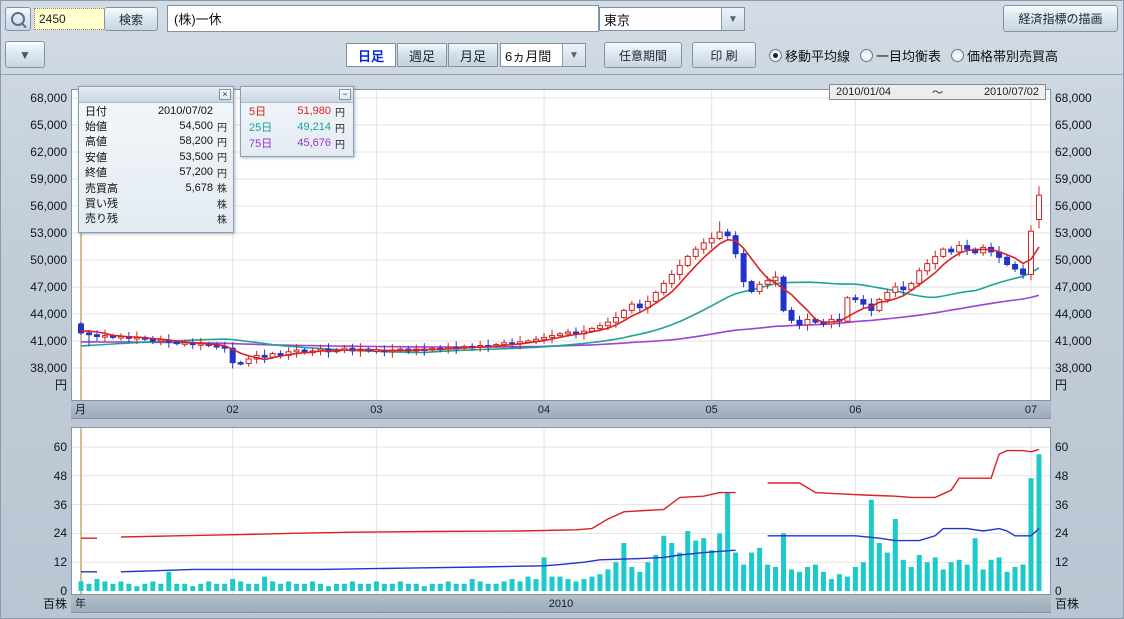 This screenshot has width=1124, height=619. What do you see at coordinates (855, 410) in the screenshot?
I see `month-tick-label: 06` at bounding box center [855, 410].